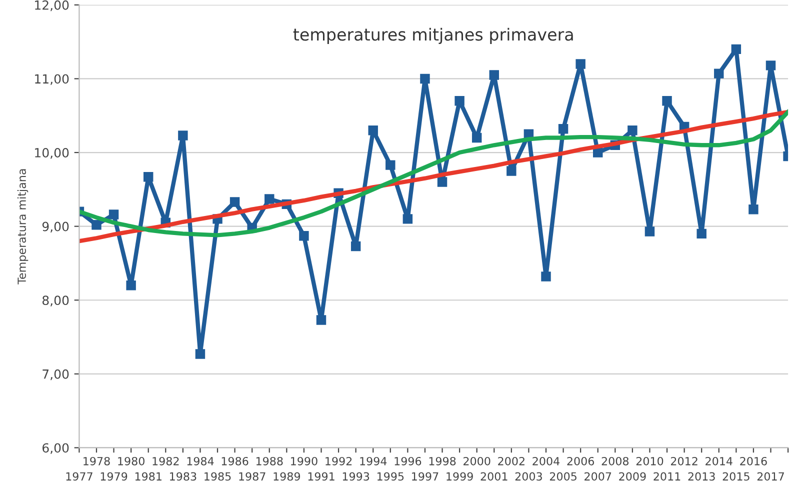 Image resolution: width=792 pixels, height=492 pixels. Describe the element at coordinates (650, 461) in the screenshot. I see `x-tick-label: 2010` at that location.